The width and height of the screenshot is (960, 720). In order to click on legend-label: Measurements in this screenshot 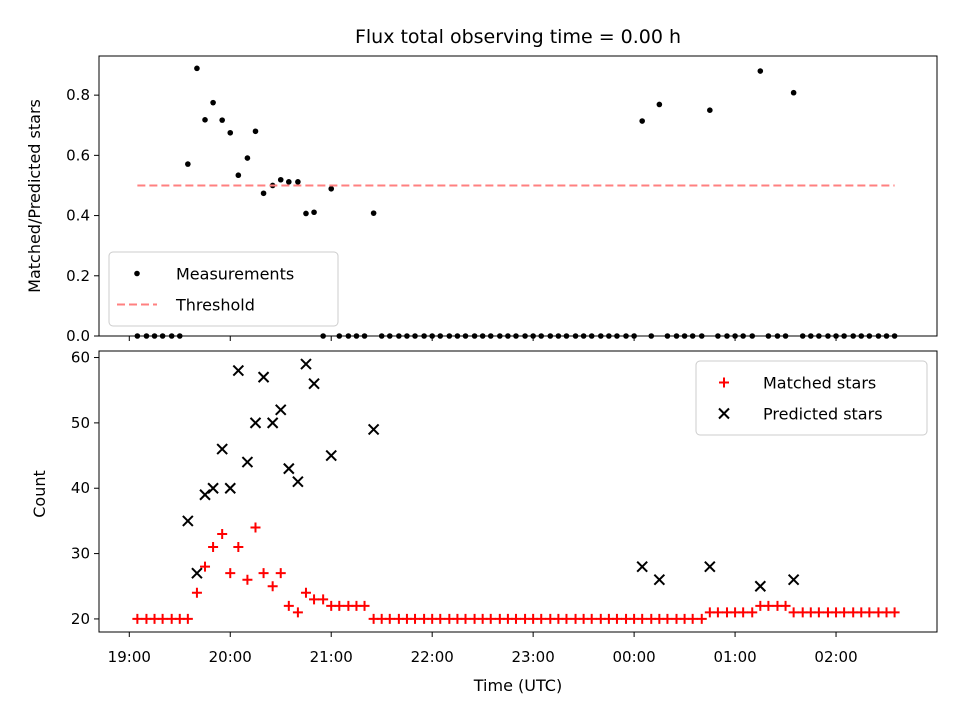, I will do `click(235, 274)`.